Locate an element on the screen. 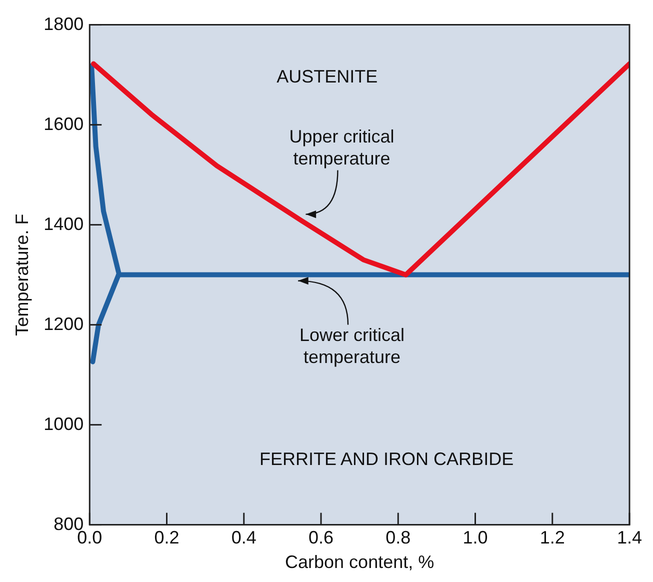  y-axis-title: Temperature. F is located at coordinates (22, 275).